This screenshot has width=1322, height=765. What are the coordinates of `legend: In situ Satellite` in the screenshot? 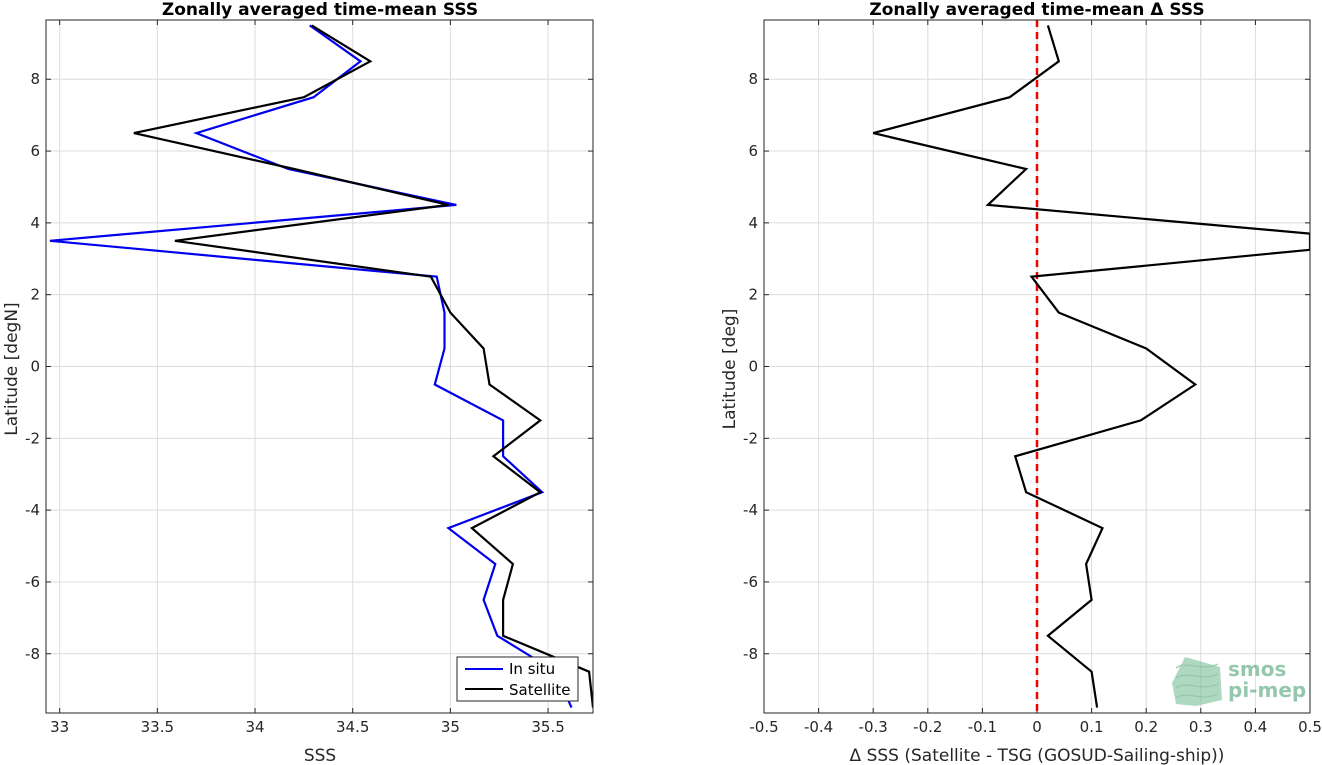 It's located at (517, 679).